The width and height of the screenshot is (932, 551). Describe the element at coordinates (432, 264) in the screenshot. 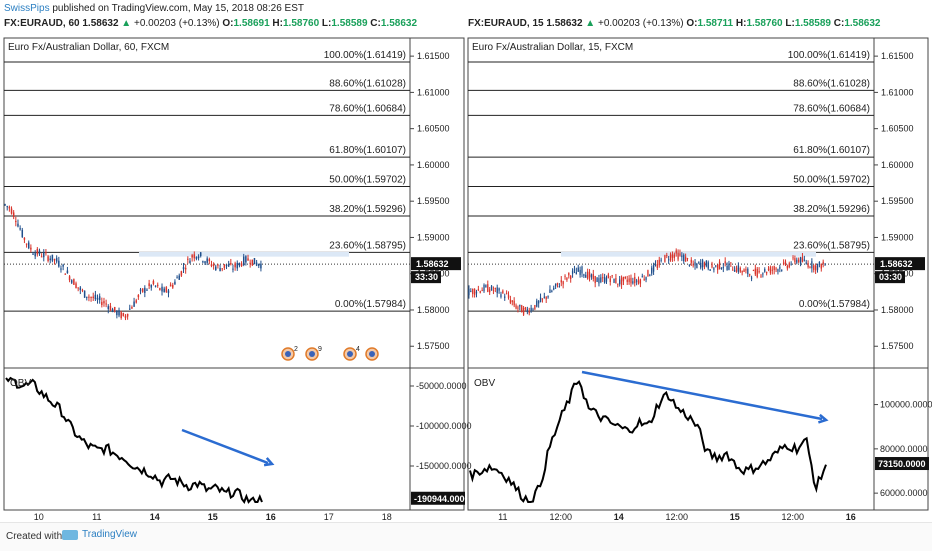

I see `price-badge-value: 1.58632` at that location.